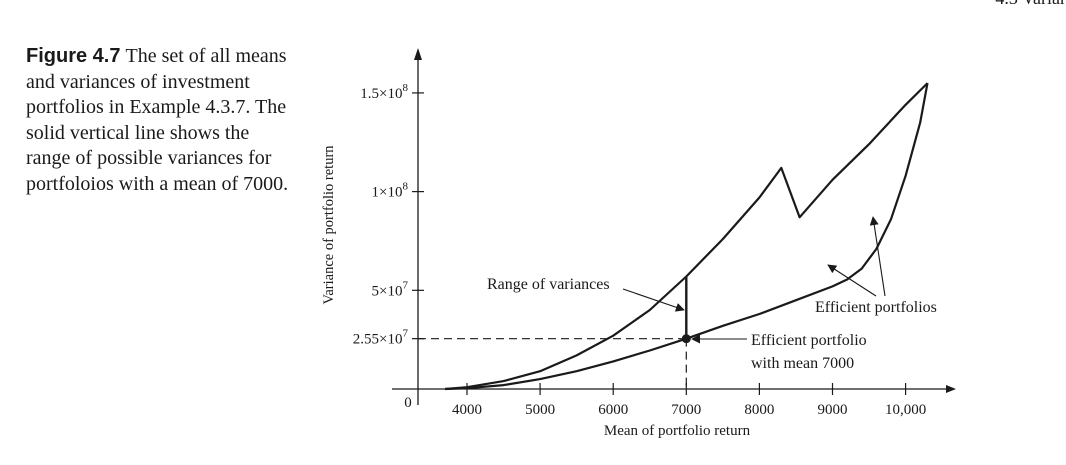 This screenshot has height=465, width=1066. What do you see at coordinates (381, 94) in the screenshot?
I see `y-tick-mantissa: 1.5×10` at bounding box center [381, 94].